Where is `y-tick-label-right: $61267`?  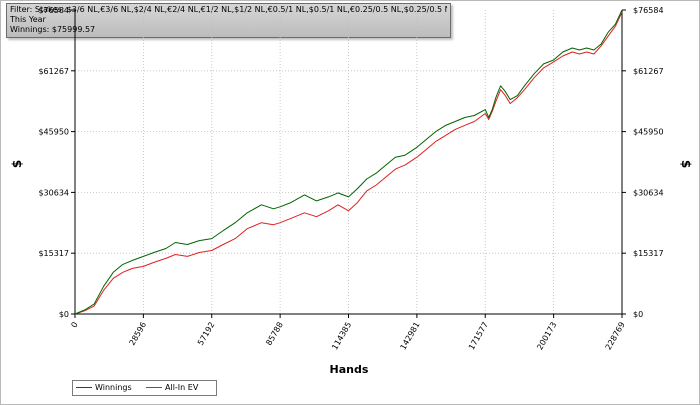
y-tick-label-right: $61267 is located at coordinates (648, 71).